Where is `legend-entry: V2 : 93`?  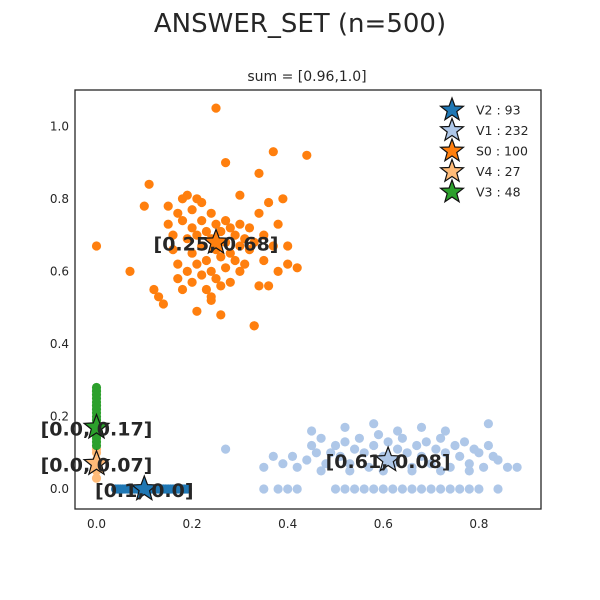 legend-entry: V2 : 93 is located at coordinates (498, 110).